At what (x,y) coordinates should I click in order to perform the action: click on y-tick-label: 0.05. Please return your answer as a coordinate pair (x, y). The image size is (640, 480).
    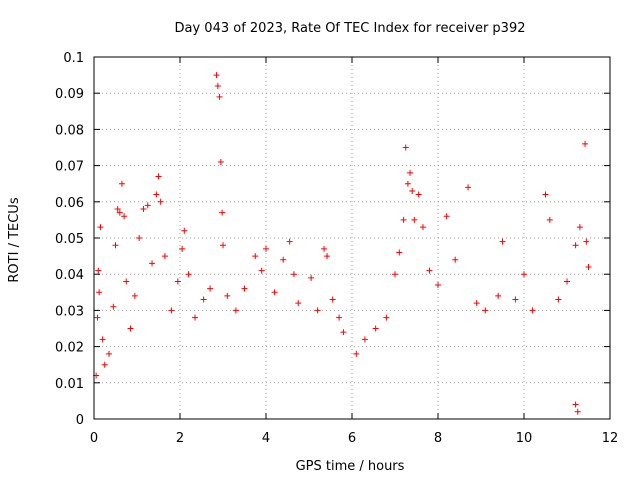
    Looking at the image, I should click on (69, 239).